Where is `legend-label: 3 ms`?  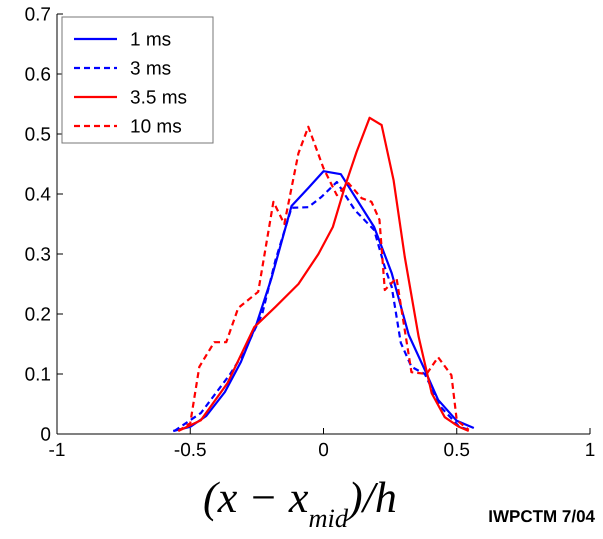
legend-label: 3 ms is located at coordinates (151, 69).